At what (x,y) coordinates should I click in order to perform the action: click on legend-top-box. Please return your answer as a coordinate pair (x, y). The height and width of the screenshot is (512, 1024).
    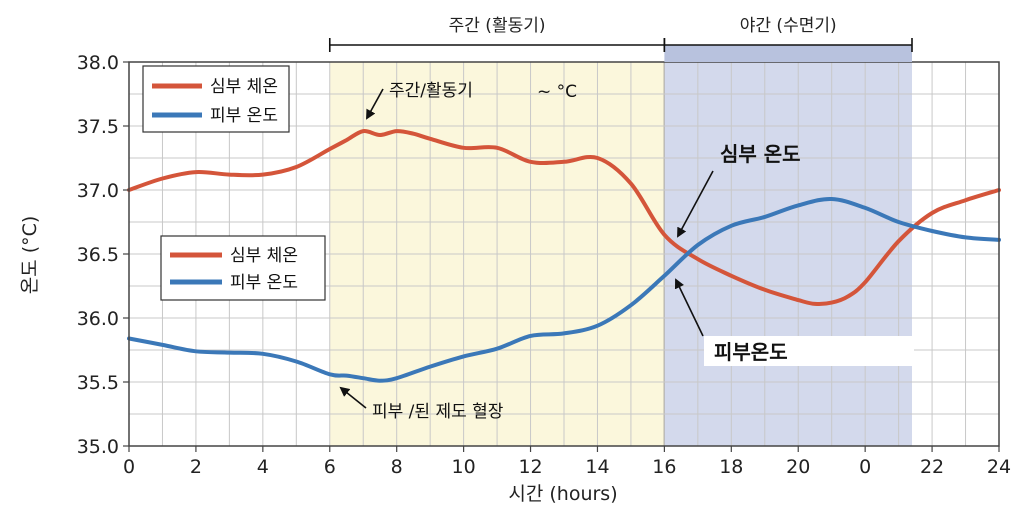
    Looking at the image, I should click on (216, 99).